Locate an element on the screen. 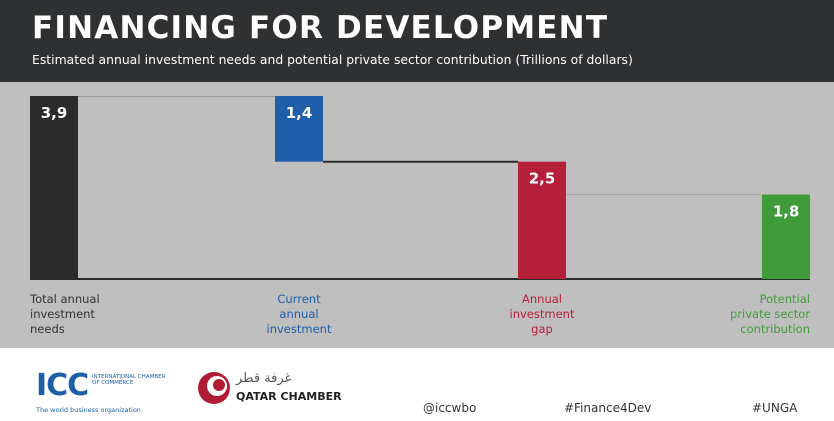 This screenshot has height=421, width=834. category-label-4: contribution is located at coordinates (775, 329).